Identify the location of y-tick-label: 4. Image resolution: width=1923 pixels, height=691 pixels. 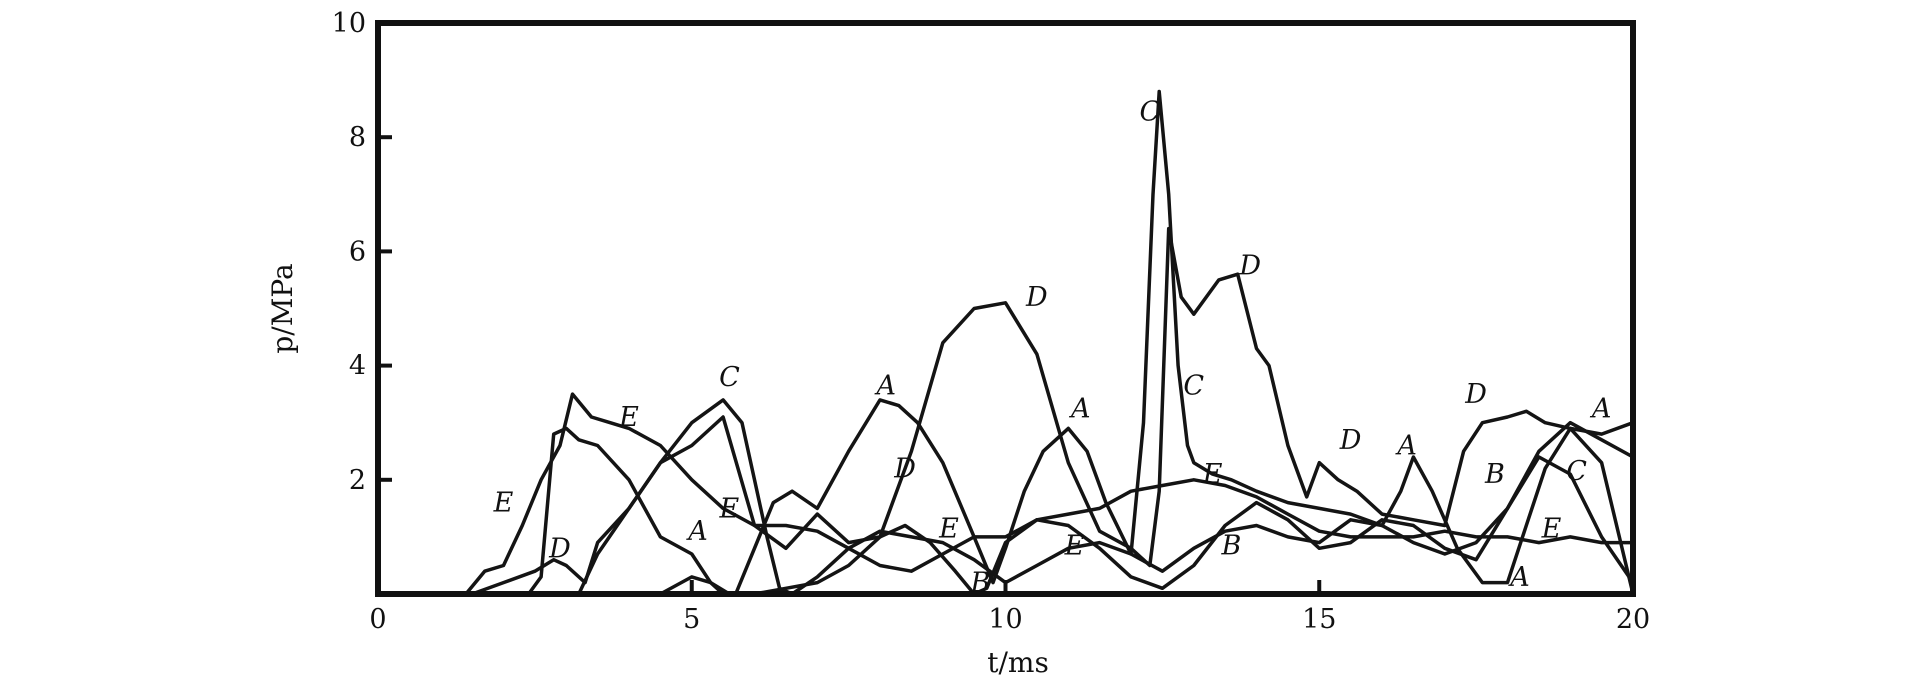
(357, 366).